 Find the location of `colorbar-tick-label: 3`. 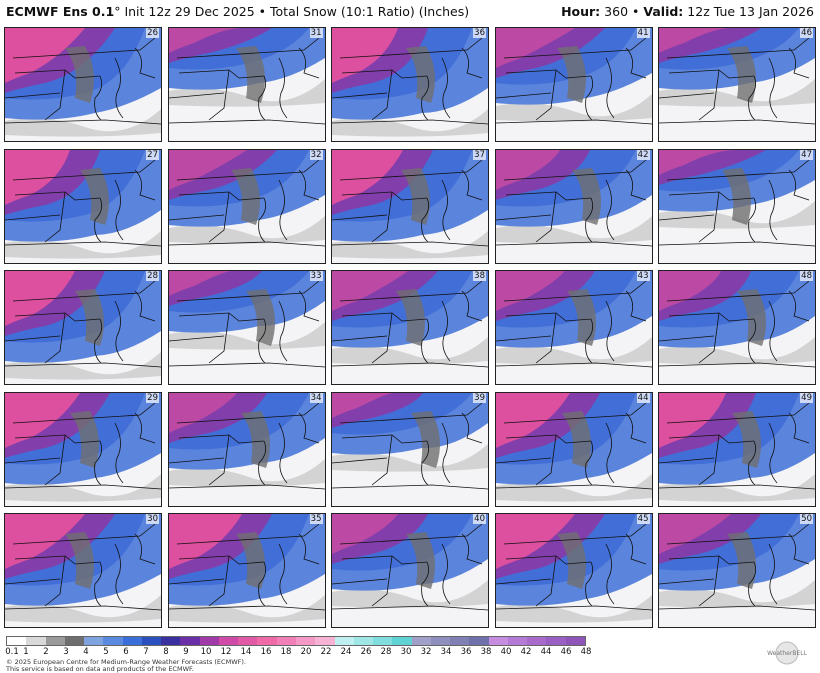

colorbar-tick-label: 3 is located at coordinates (66, 652).